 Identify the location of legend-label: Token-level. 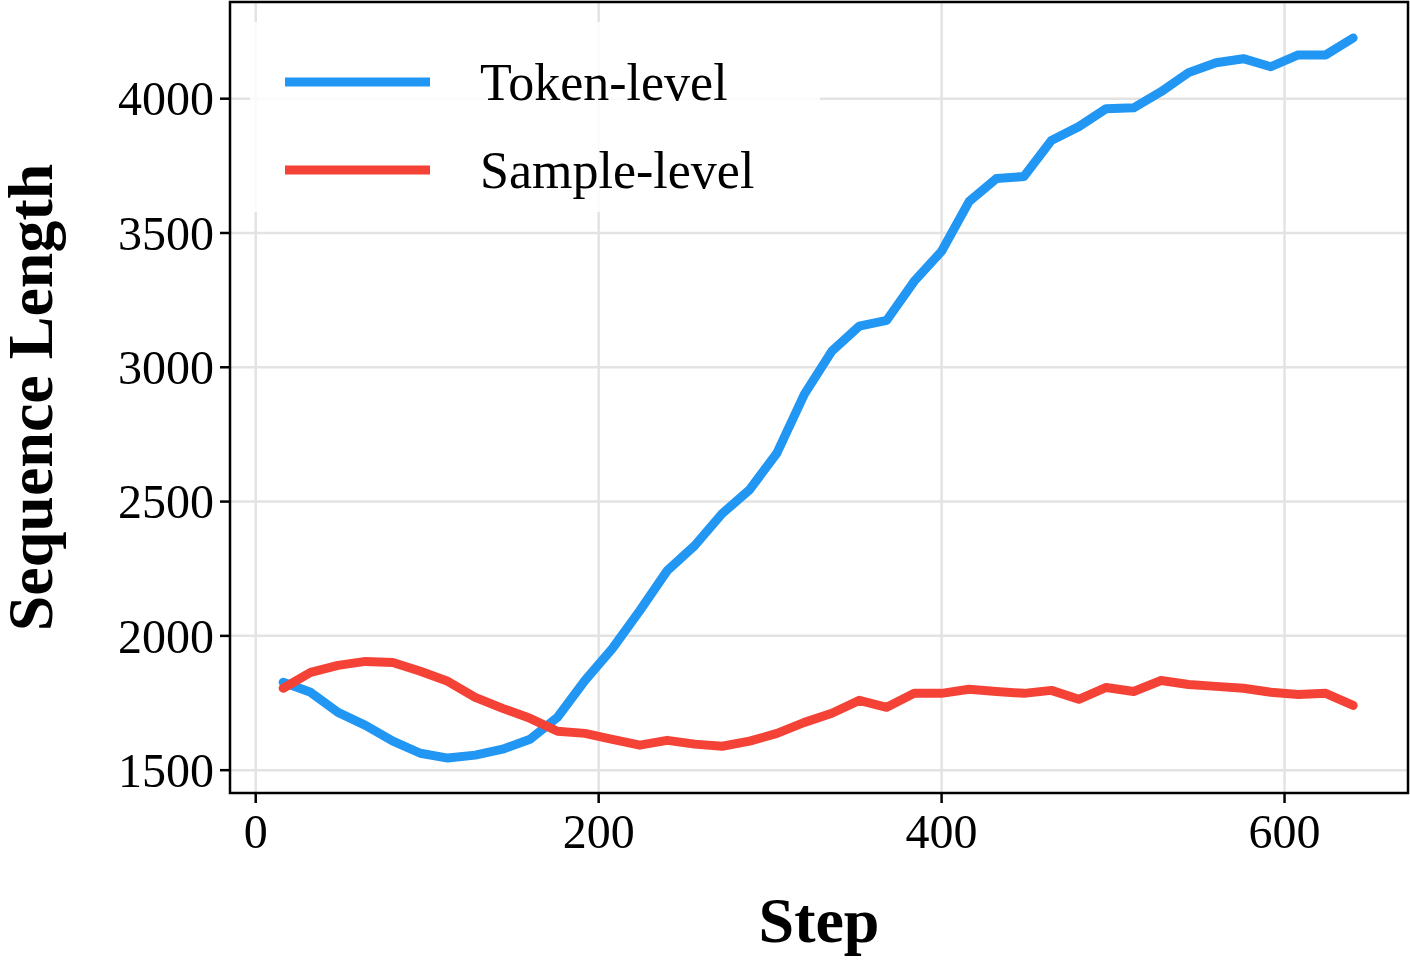
(604, 83).